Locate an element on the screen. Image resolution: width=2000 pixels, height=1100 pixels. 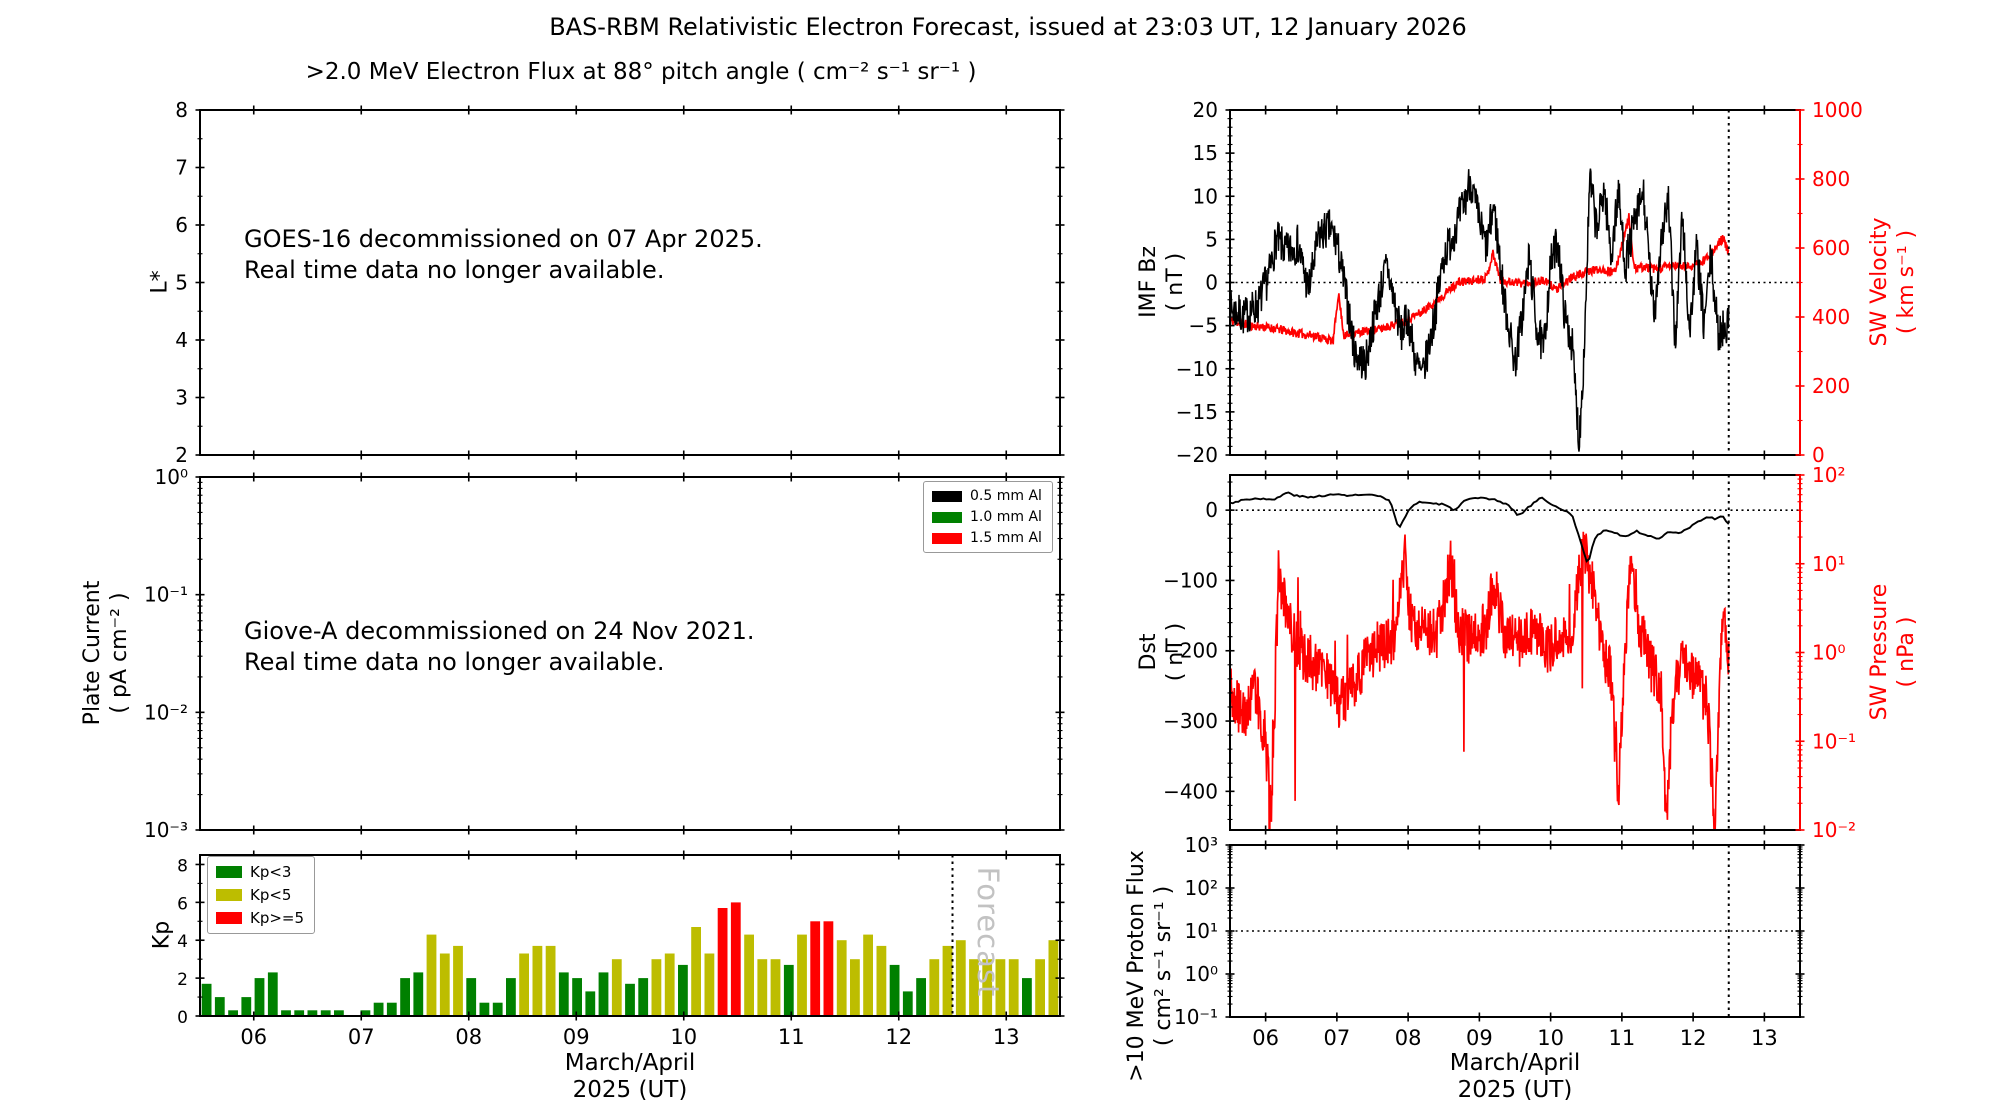
sw-velocity-axis-label: SW Velocity ( km s⁻¹ ) is located at coordinates (1893, 282).